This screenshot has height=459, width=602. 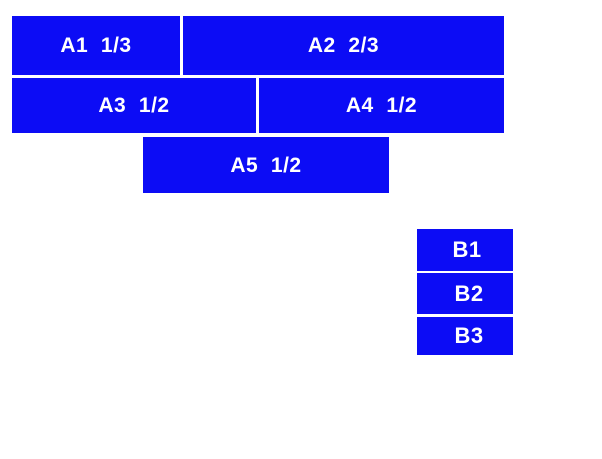 I want to click on box-b3-label: B3, so click(x=469, y=335).